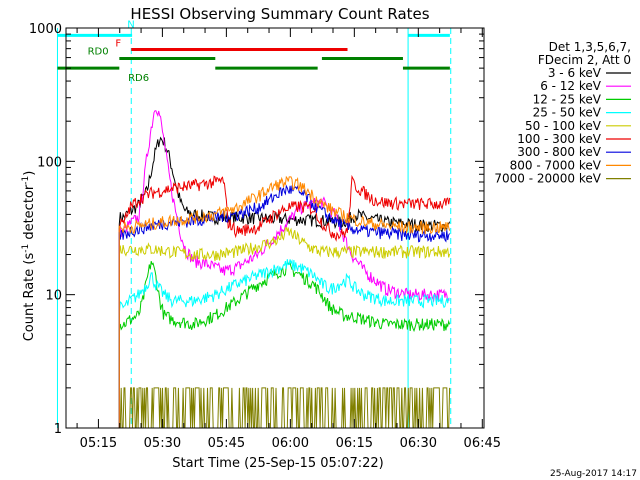 The image size is (640, 480). I want to click on y-axis-label-sup2: -1, so click(26, 180).